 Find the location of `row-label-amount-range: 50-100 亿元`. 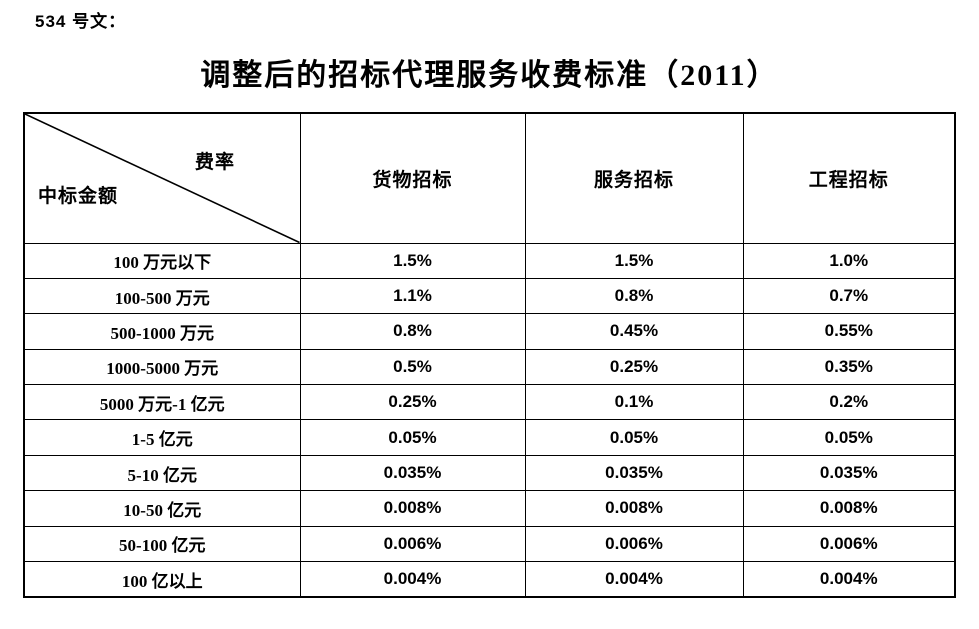

row-label-amount-range: 50-100 亿元 is located at coordinates (162, 544).